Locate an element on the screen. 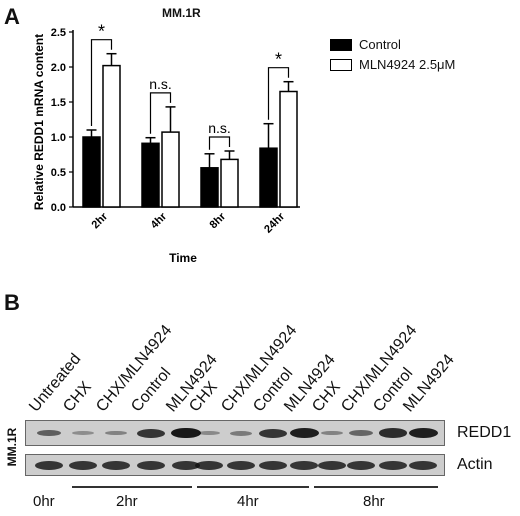  blot-strip-redd1 is located at coordinates (235, 433).